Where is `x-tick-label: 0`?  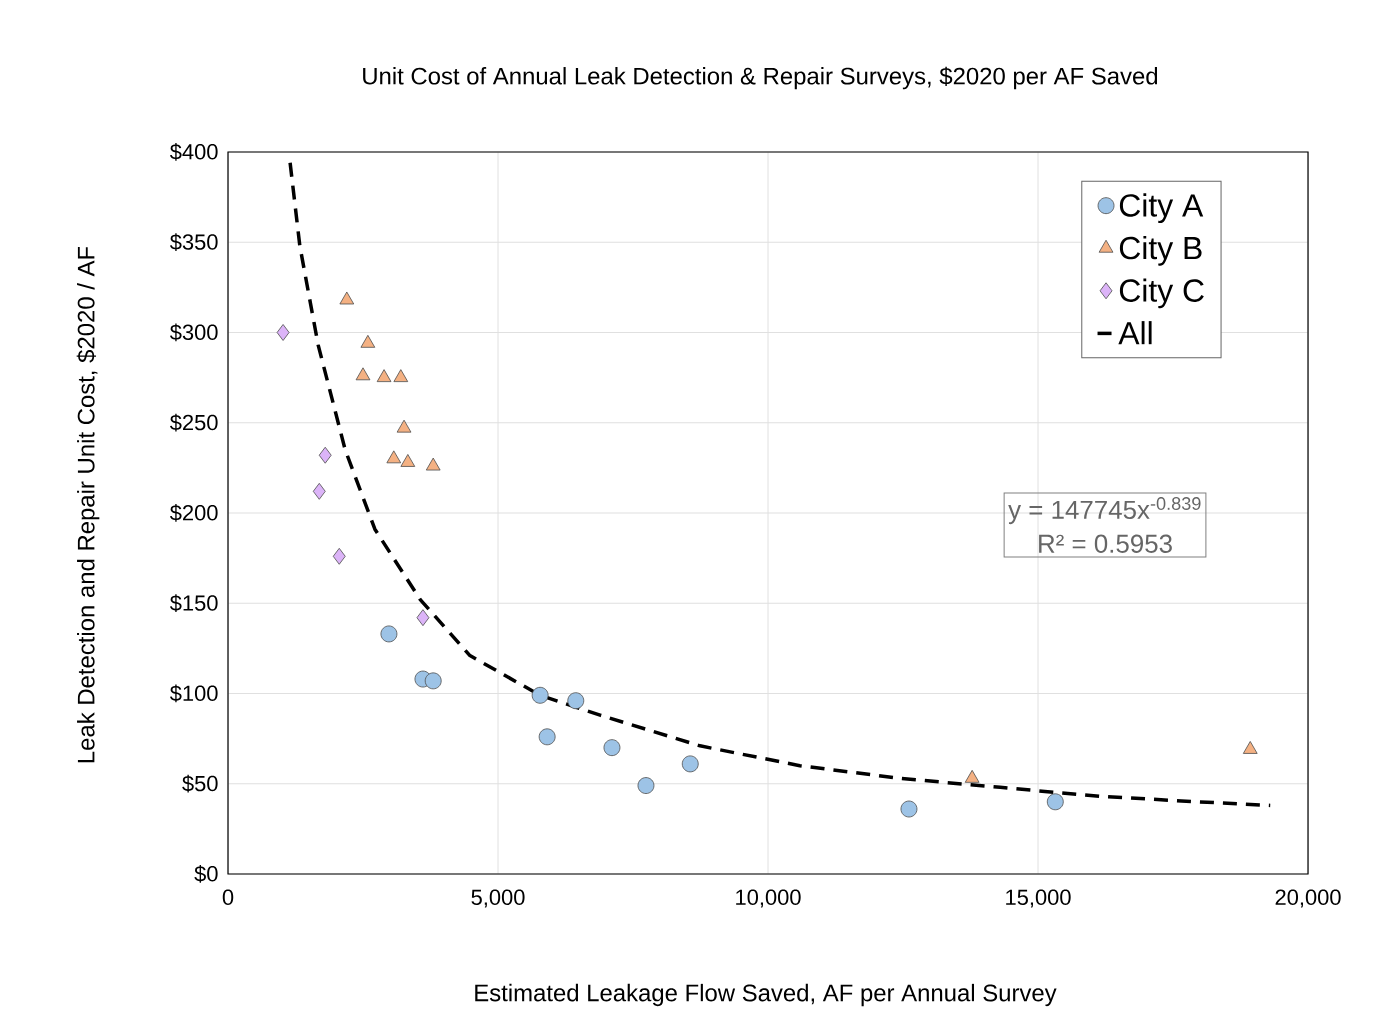
x-tick-label: 0 is located at coordinates (228, 897).